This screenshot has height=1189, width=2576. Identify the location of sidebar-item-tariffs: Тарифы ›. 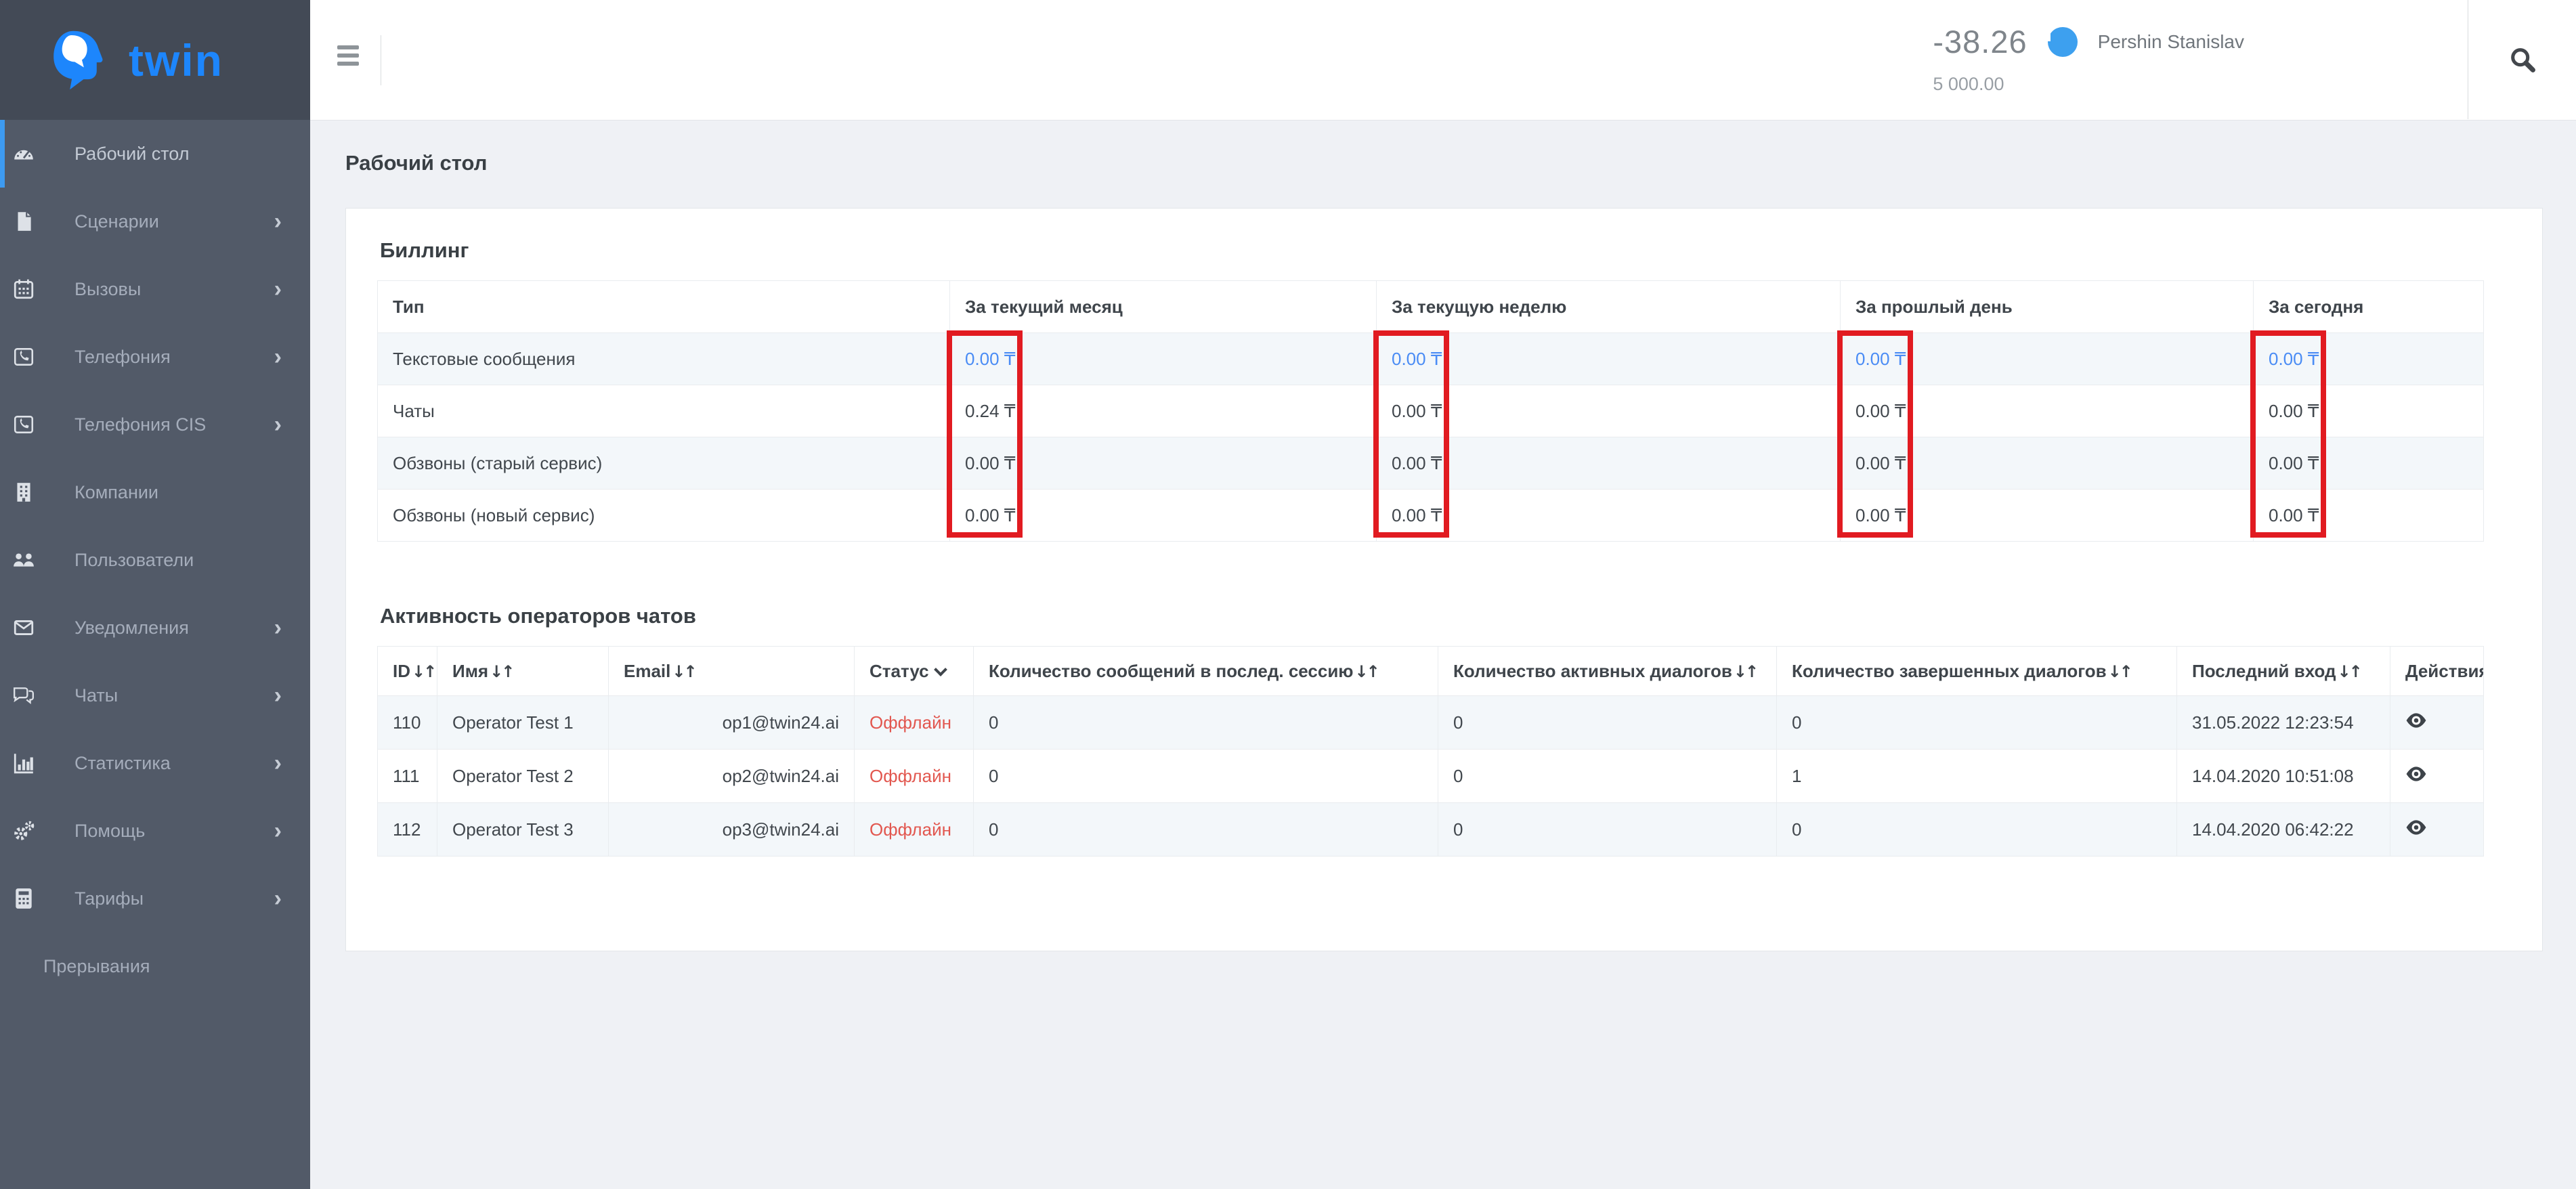
(155, 898).